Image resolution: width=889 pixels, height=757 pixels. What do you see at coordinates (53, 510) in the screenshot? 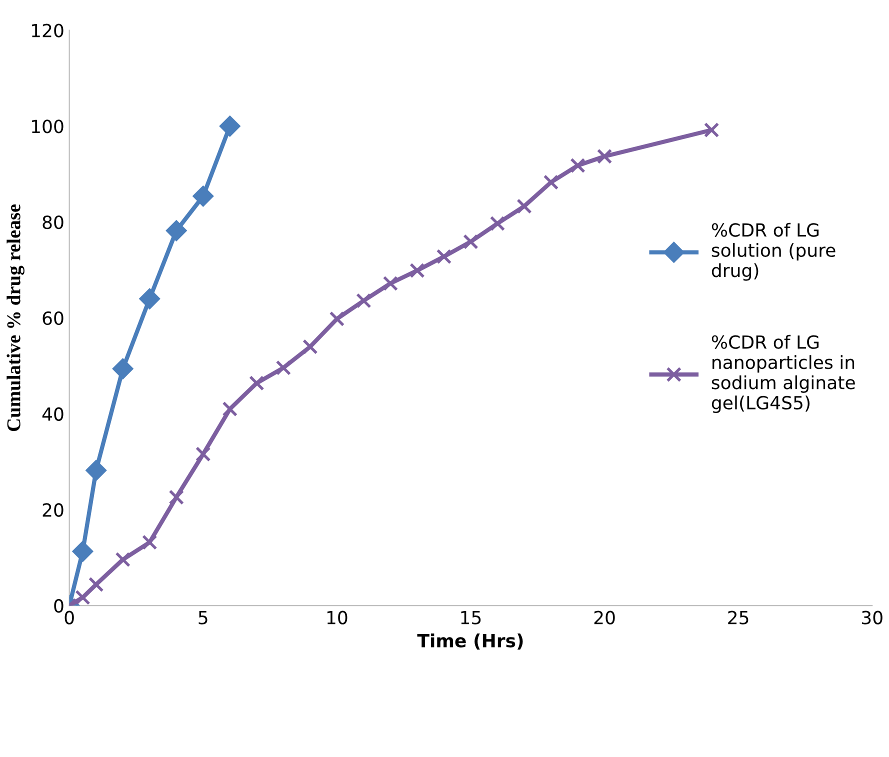
I see `y-tick-label: 20` at bounding box center [53, 510].